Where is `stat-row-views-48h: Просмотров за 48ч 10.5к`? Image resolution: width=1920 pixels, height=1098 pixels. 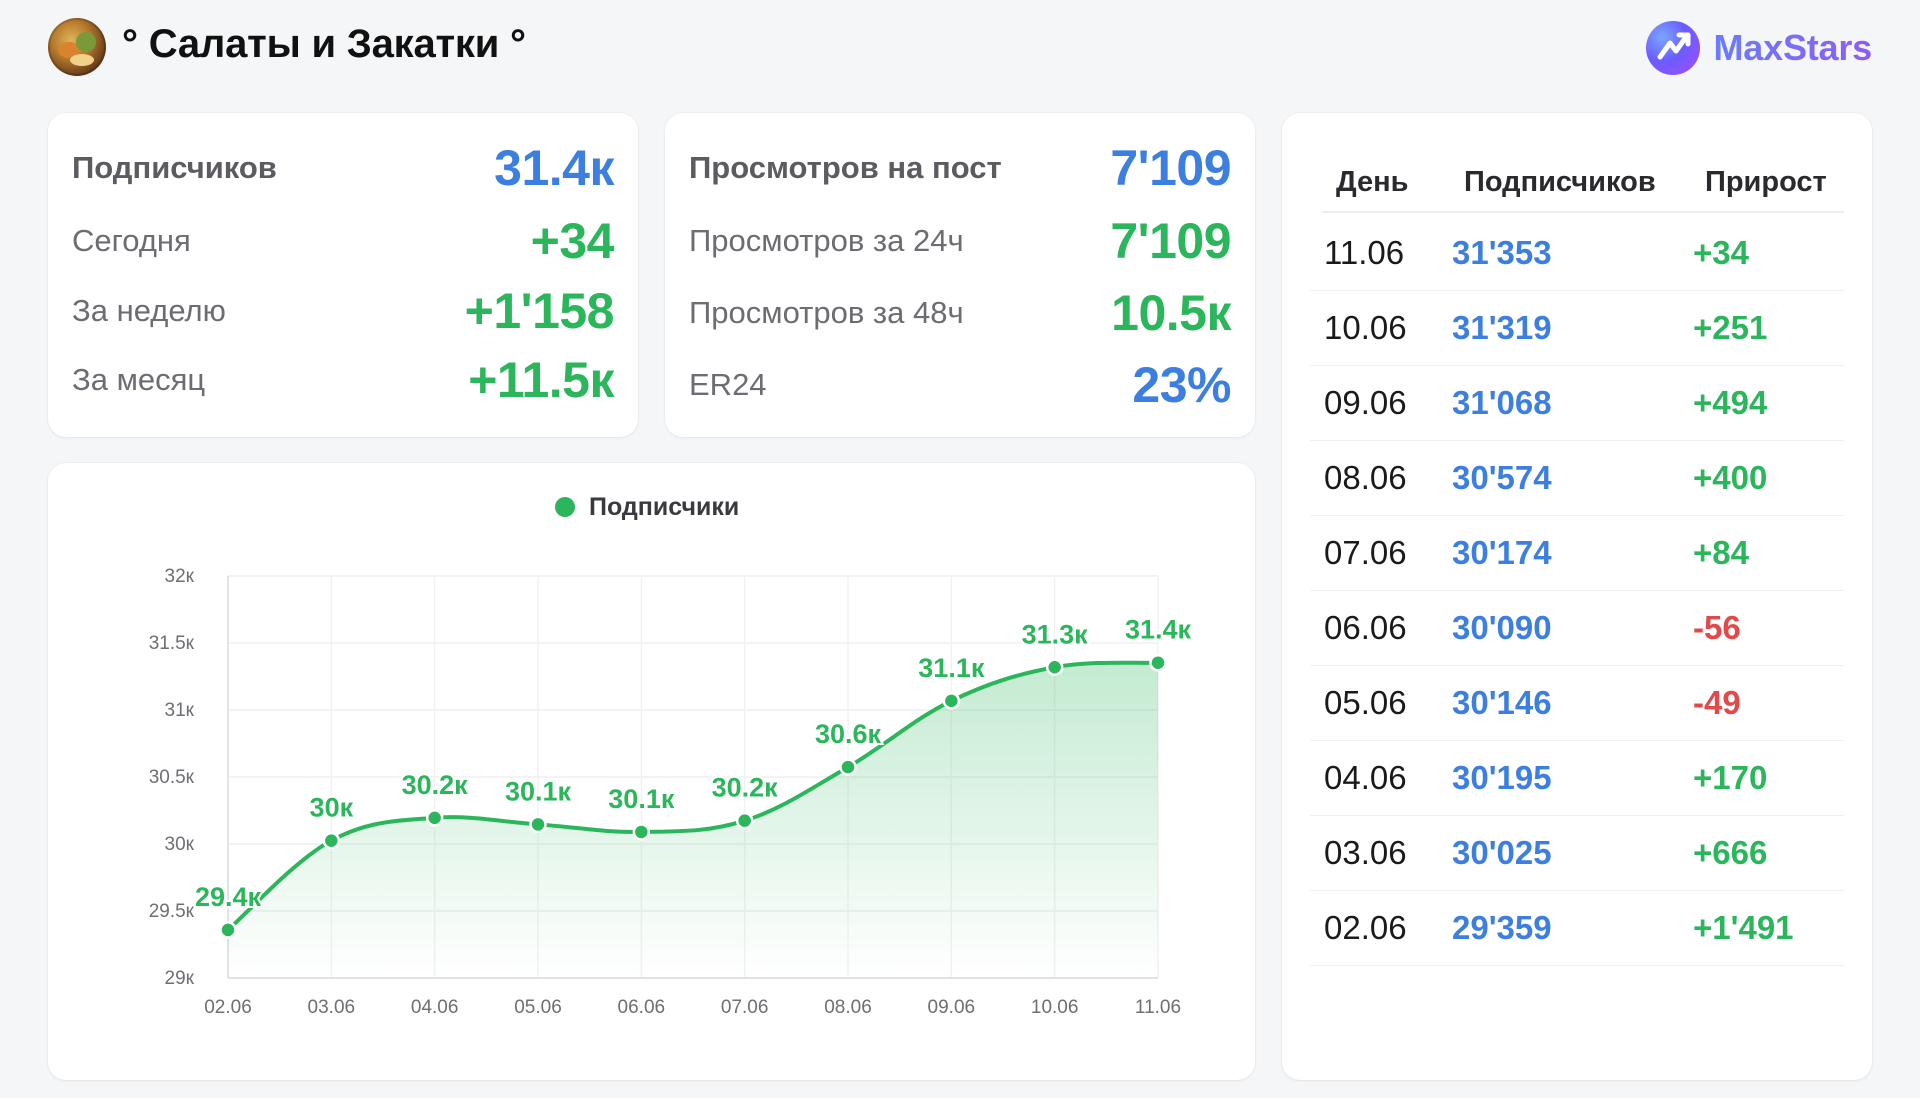
stat-row-views-48h: Просмотров за 48ч 10.5к is located at coordinates (960, 313).